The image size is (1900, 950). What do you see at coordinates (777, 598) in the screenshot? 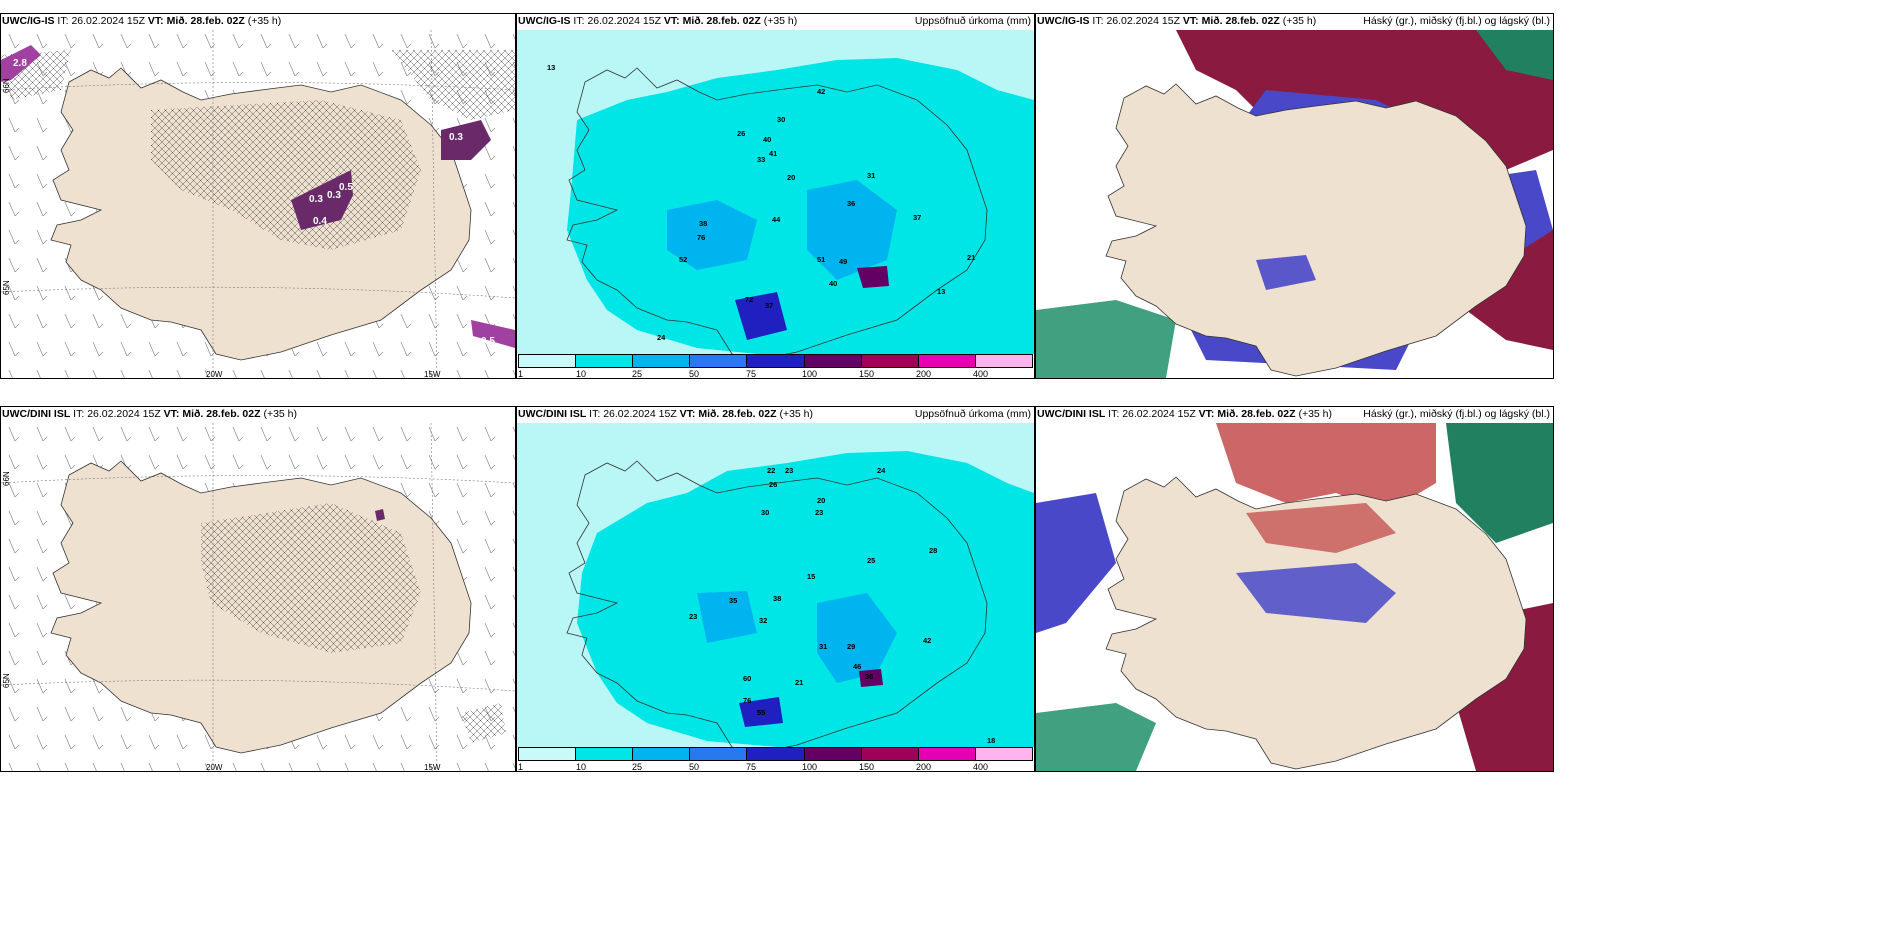
I see `precip-value: 38` at bounding box center [777, 598].